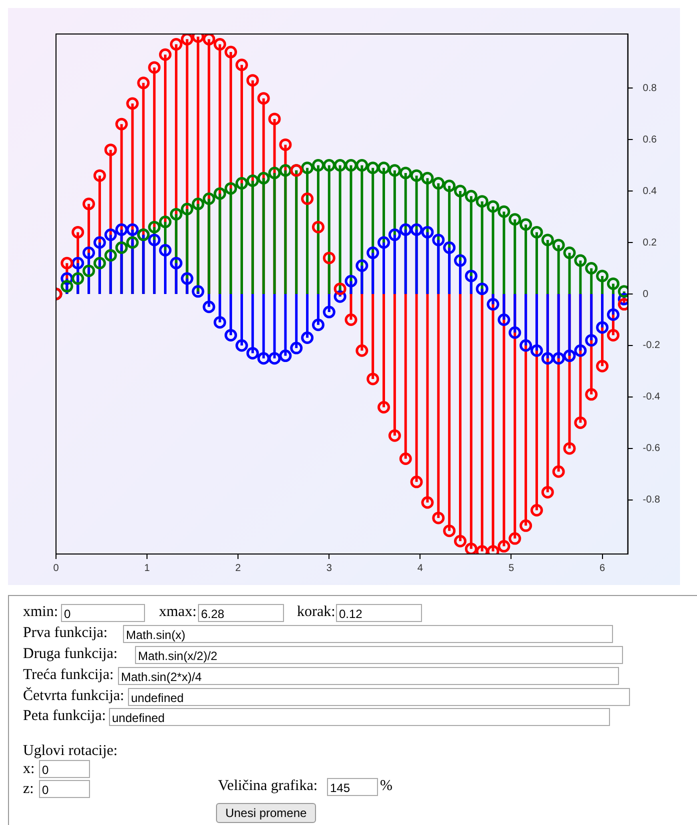 This screenshot has height=825, width=697. I want to click on x-tick-label: 6, so click(602, 568).